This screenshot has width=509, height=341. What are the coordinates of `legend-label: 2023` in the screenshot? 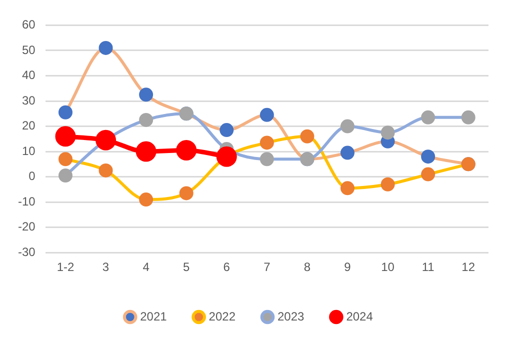 It's located at (291, 316).